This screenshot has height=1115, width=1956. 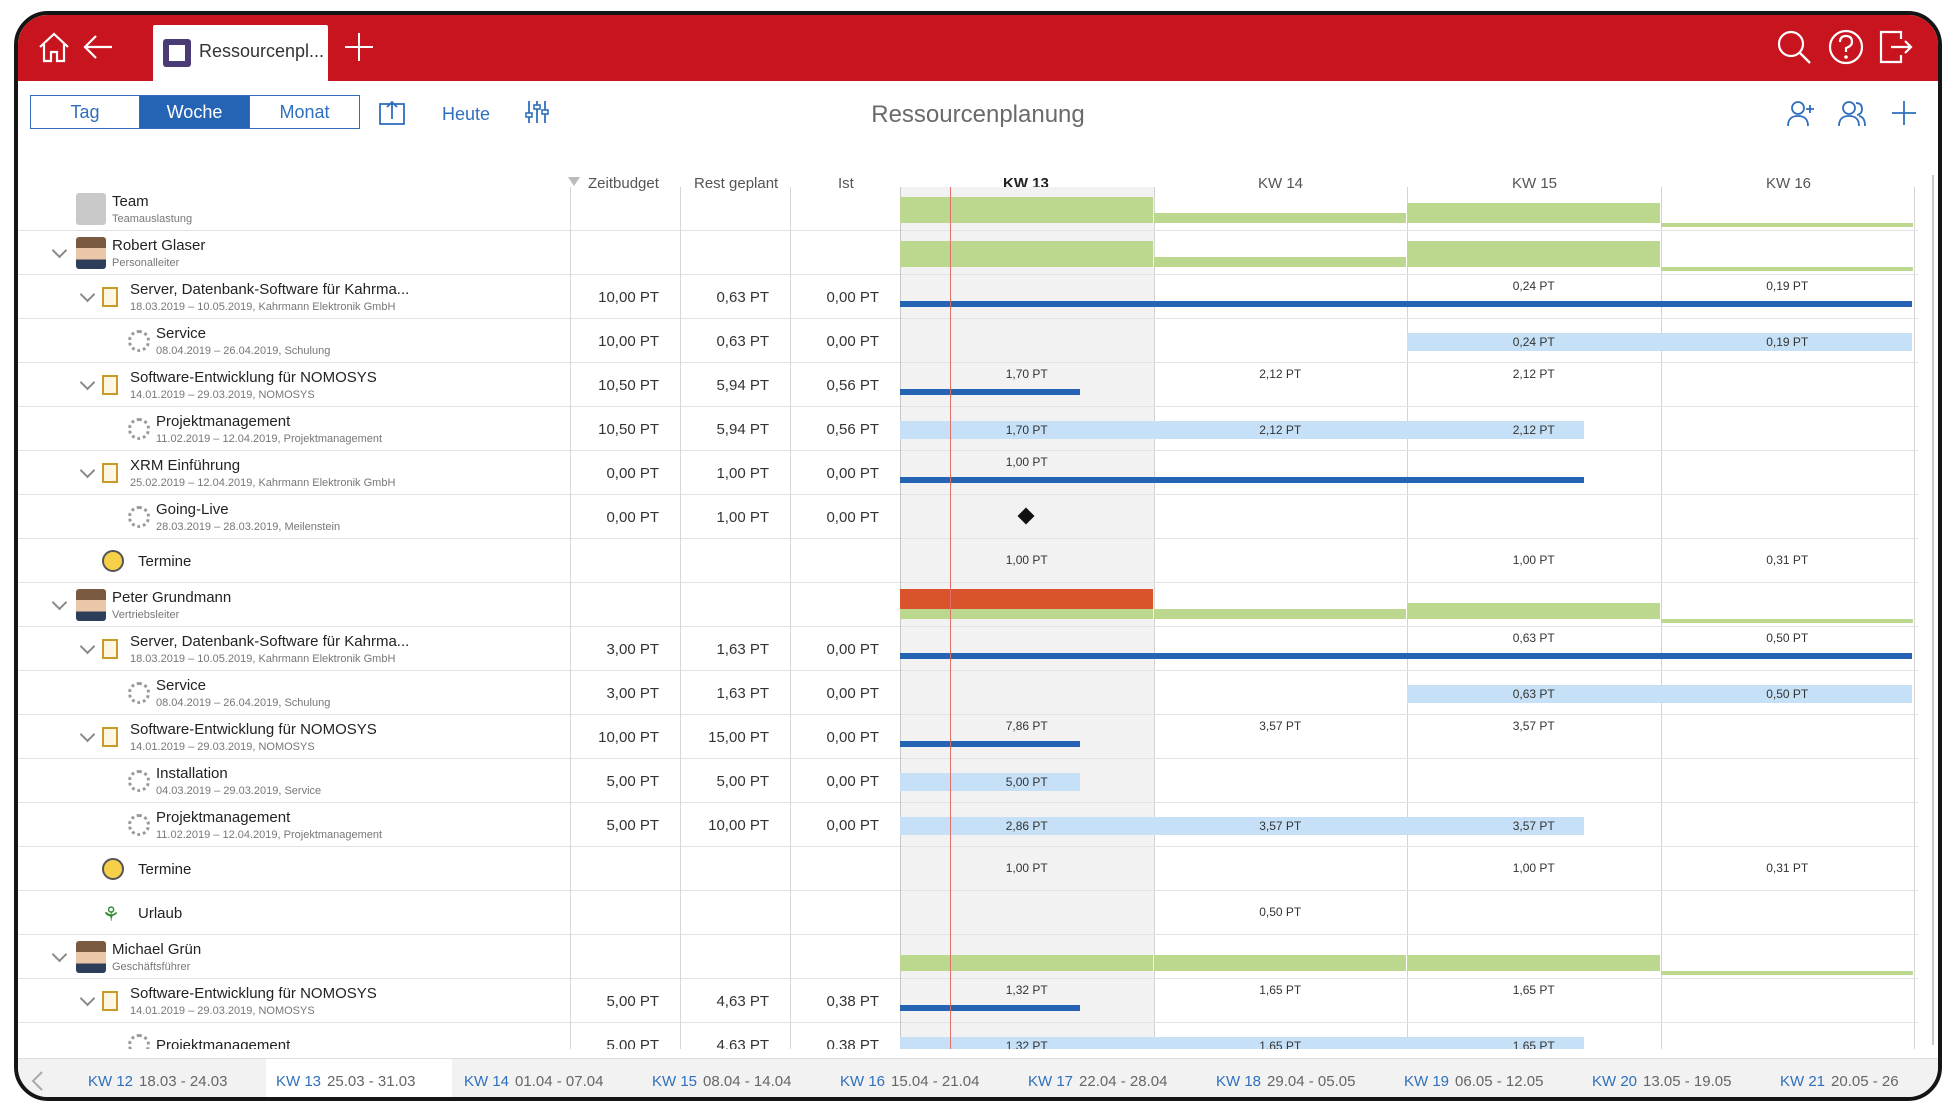 I want to click on value-ist: 0,00 PT, so click(x=852, y=825).